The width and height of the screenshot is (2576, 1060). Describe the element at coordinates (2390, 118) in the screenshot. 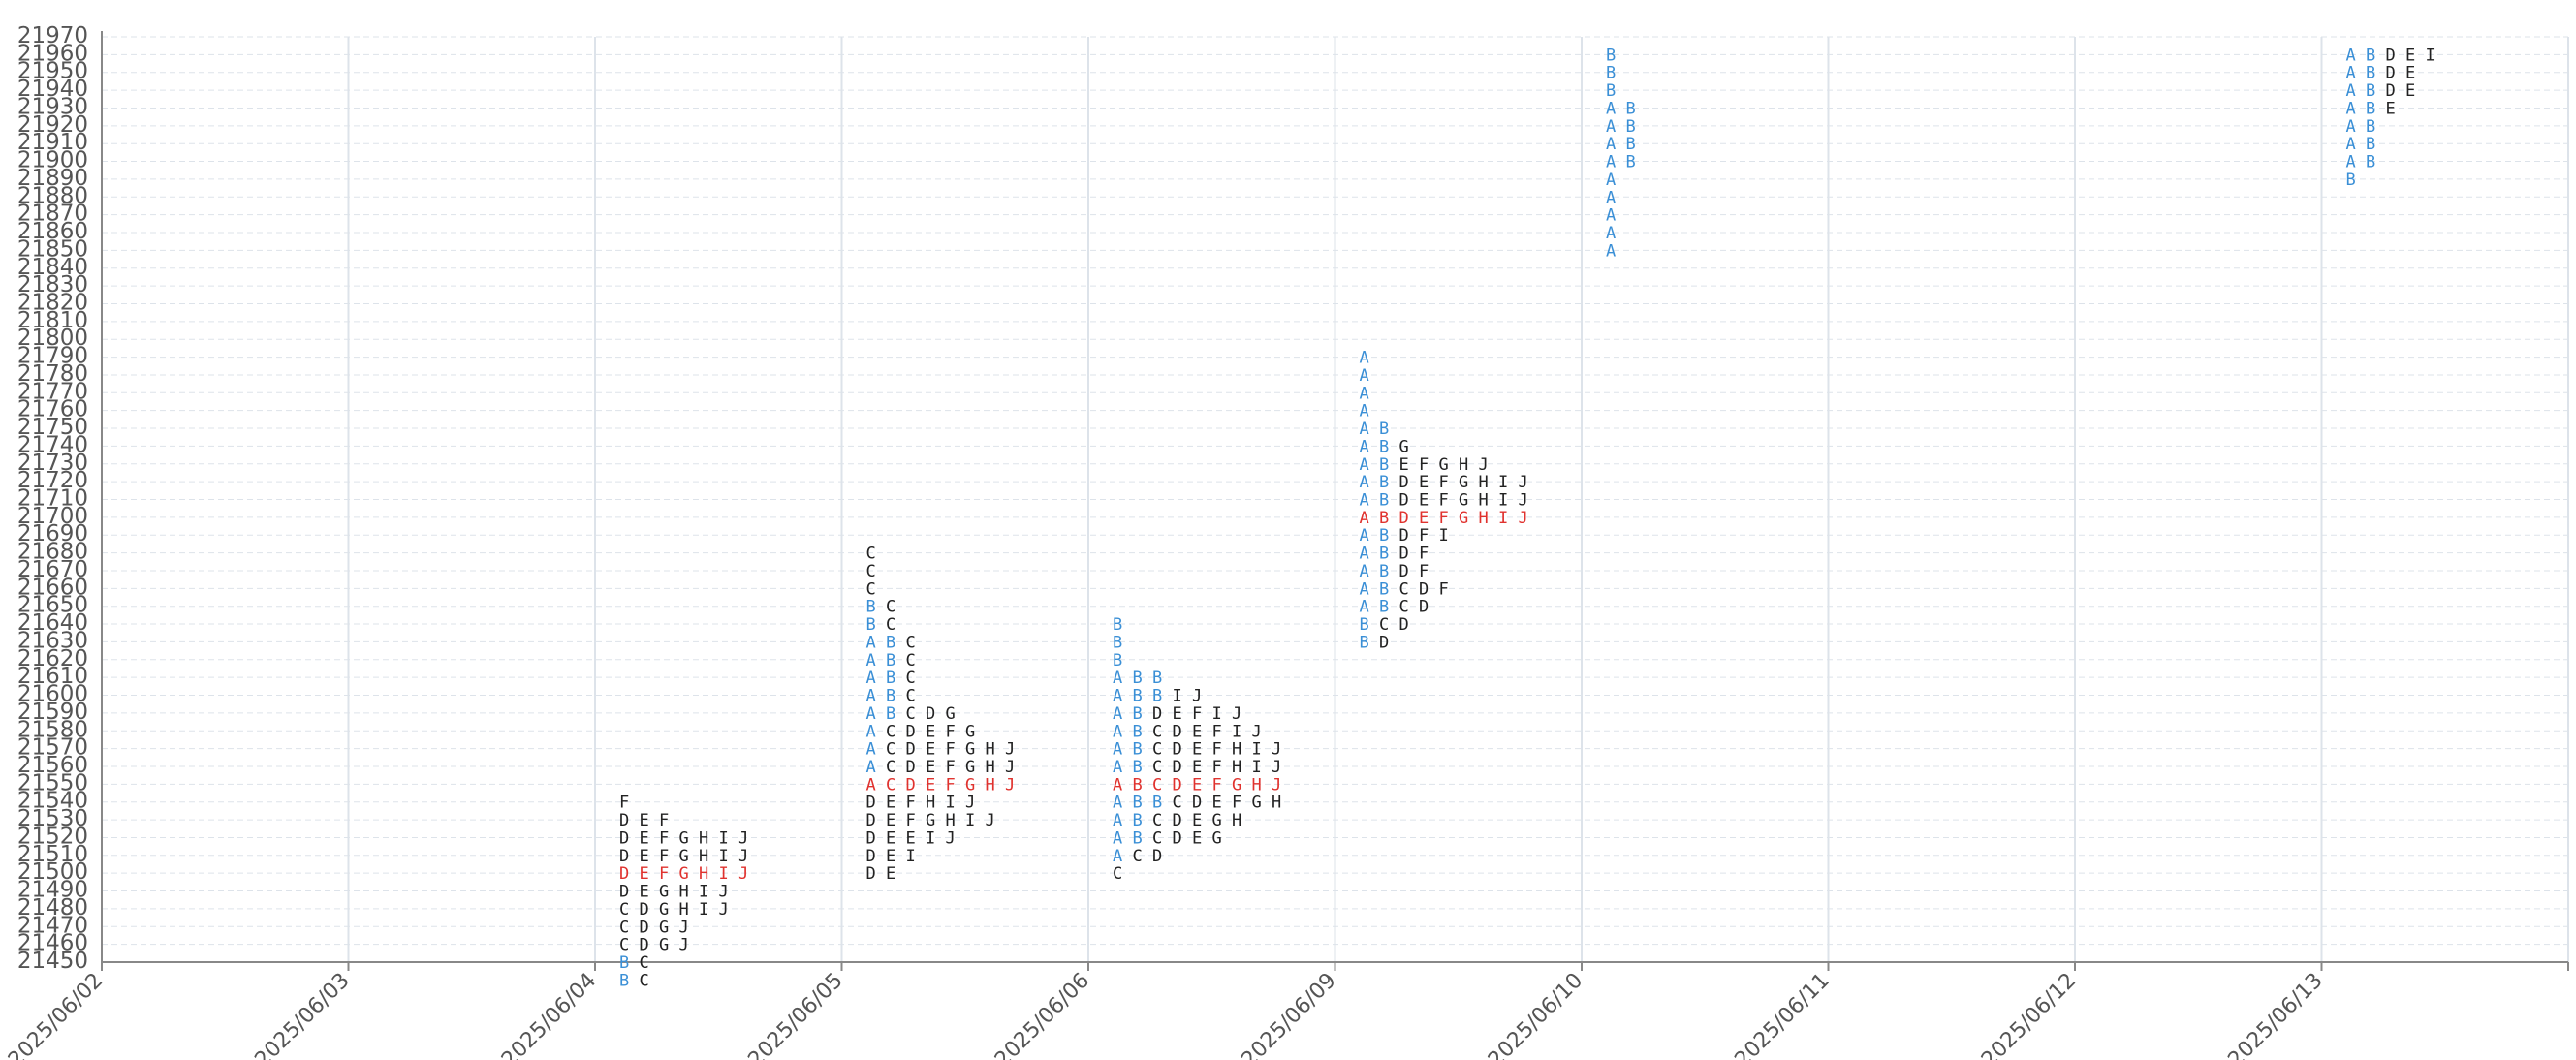

I see `profile-2025-06-13: A B D E IA B D EA B D EA B EA BA BA BB` at that location.